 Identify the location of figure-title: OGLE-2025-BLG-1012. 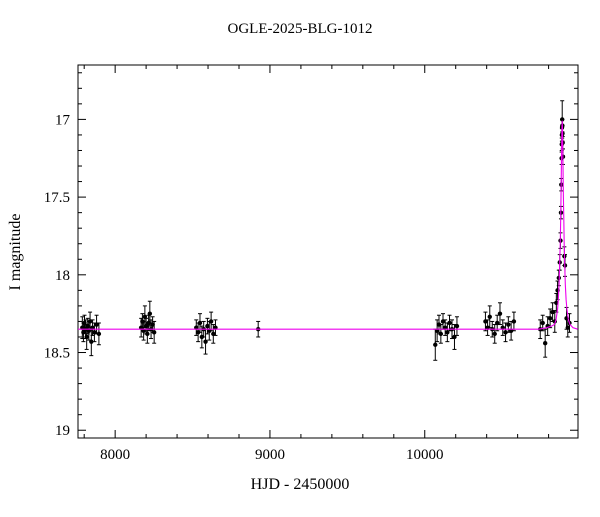
(300, 29).